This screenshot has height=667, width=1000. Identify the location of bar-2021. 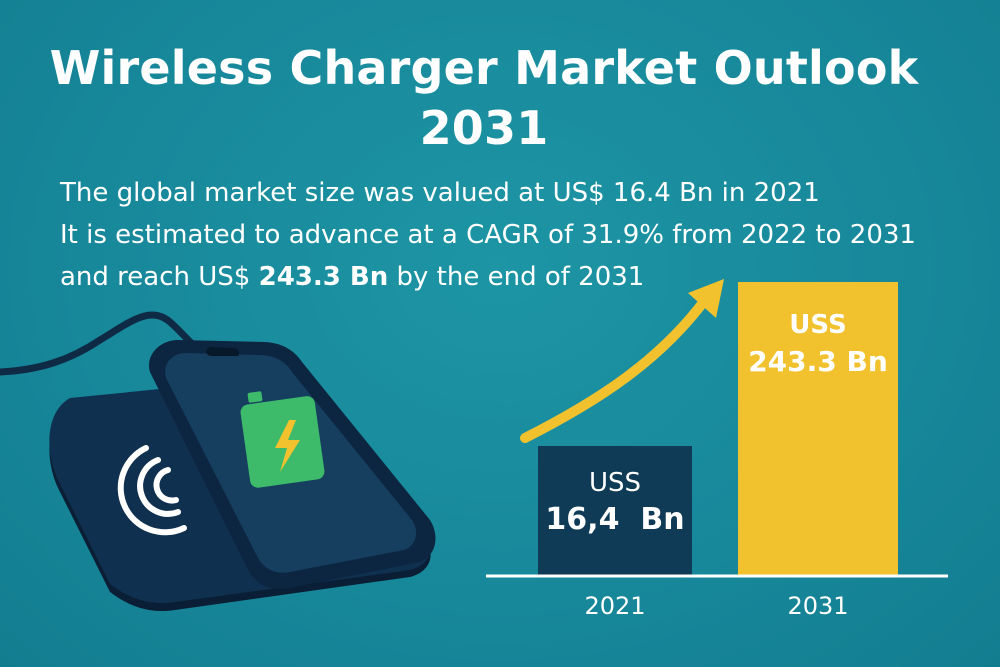
(615, 511).